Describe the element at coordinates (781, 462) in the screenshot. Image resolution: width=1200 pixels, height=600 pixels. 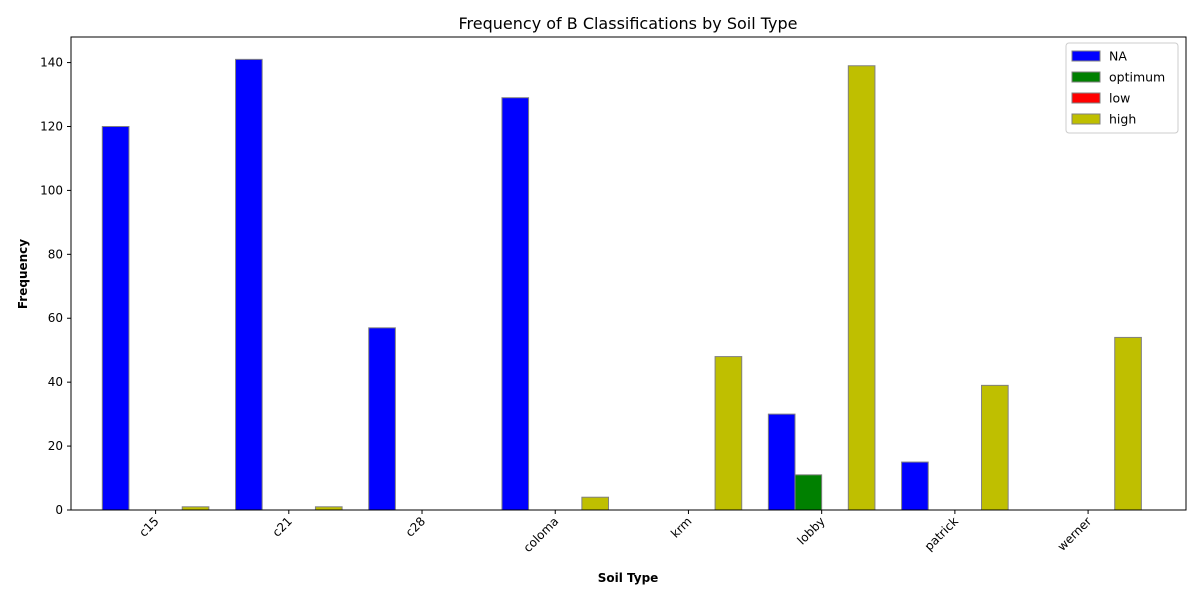
I see `bar-NA-lobby` at that location.